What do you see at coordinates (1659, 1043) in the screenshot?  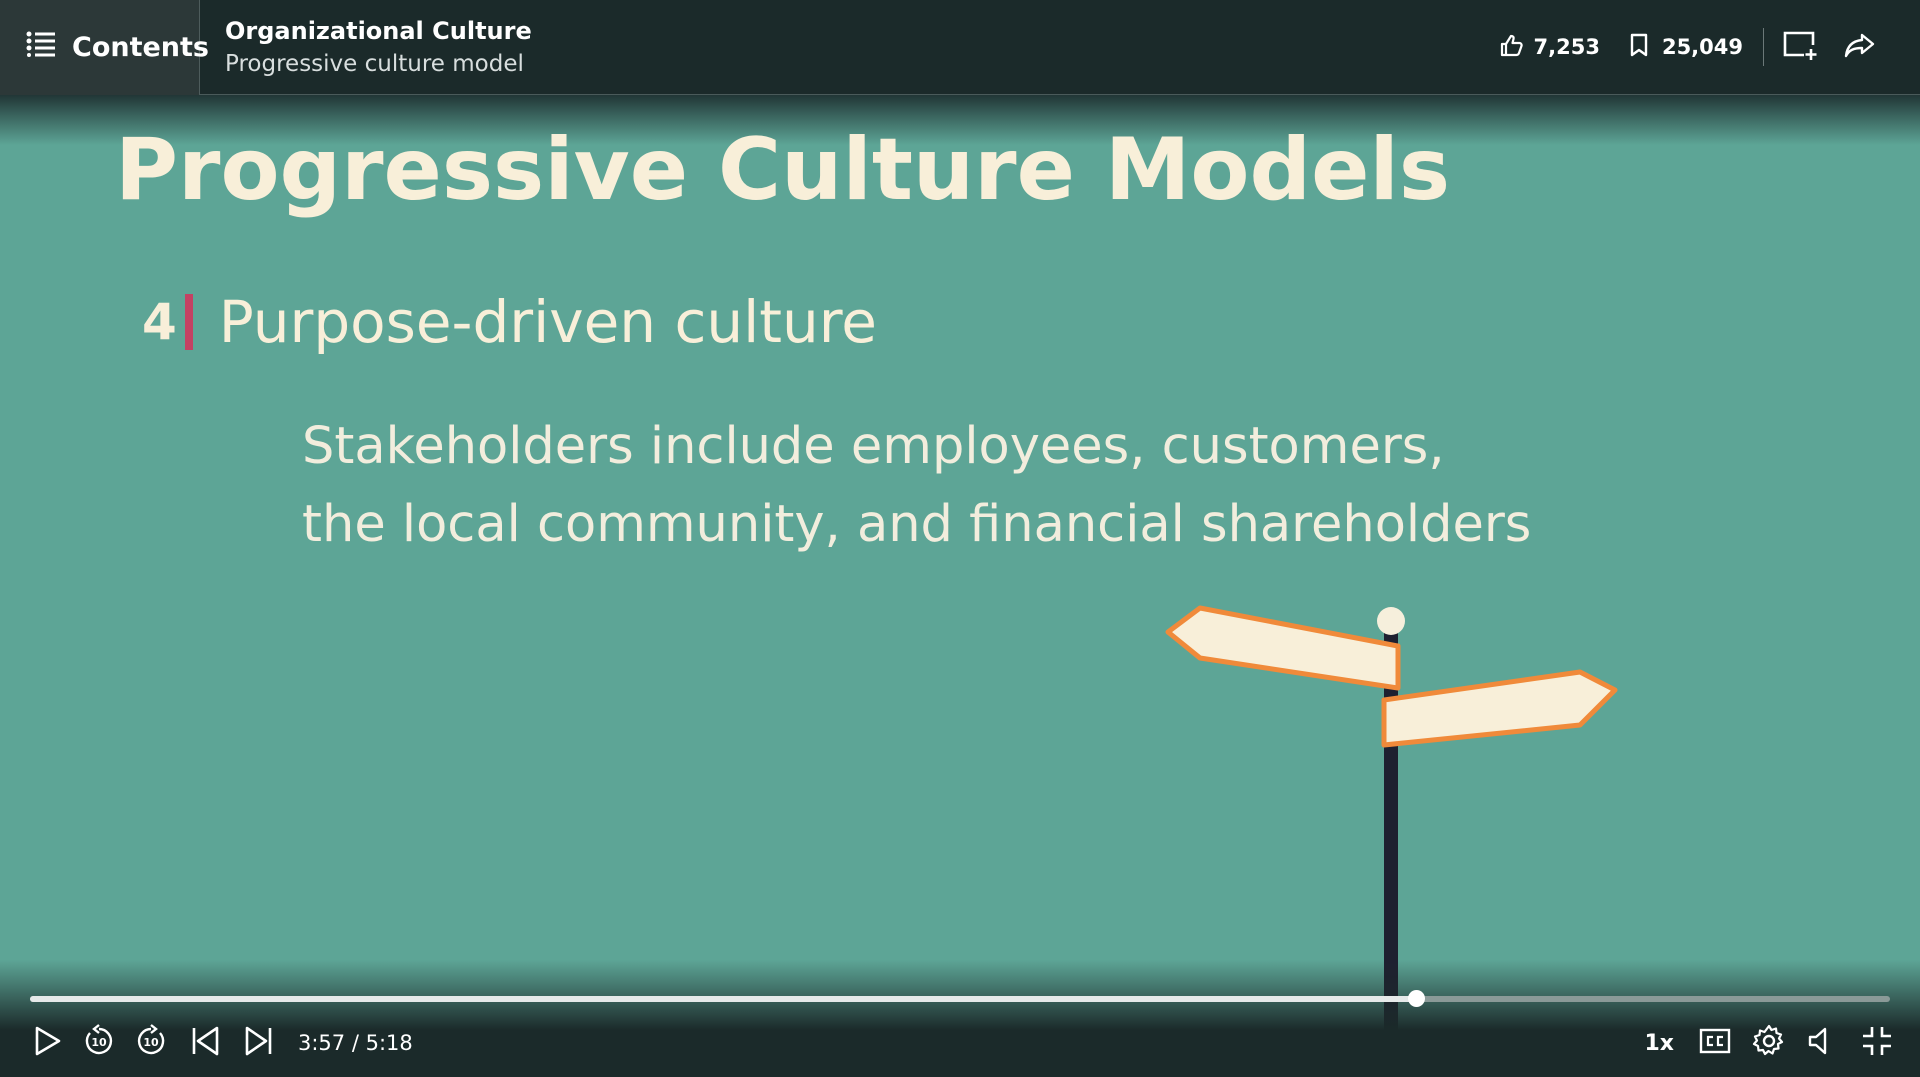 I see `playback-speed-button: 1x` at bounding box center [1659, 1043].